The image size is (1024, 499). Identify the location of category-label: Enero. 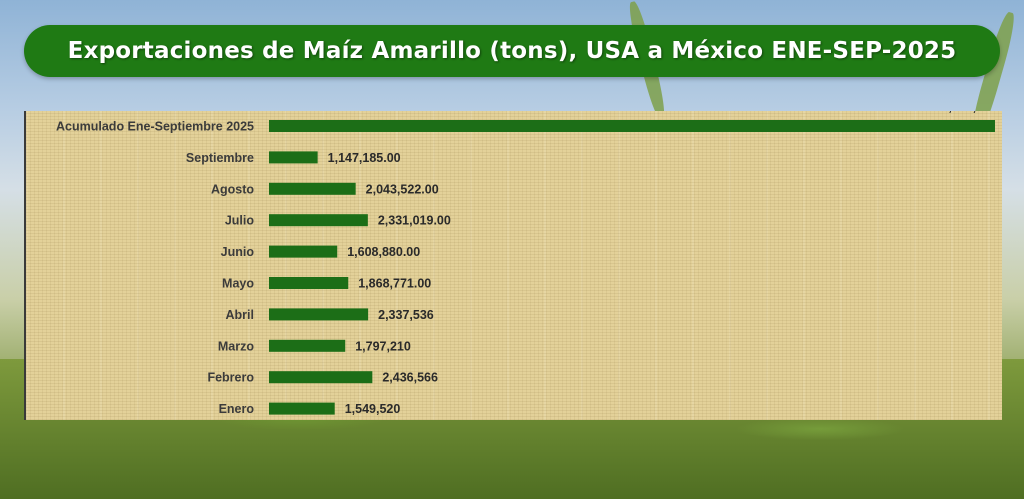
(237, 409).